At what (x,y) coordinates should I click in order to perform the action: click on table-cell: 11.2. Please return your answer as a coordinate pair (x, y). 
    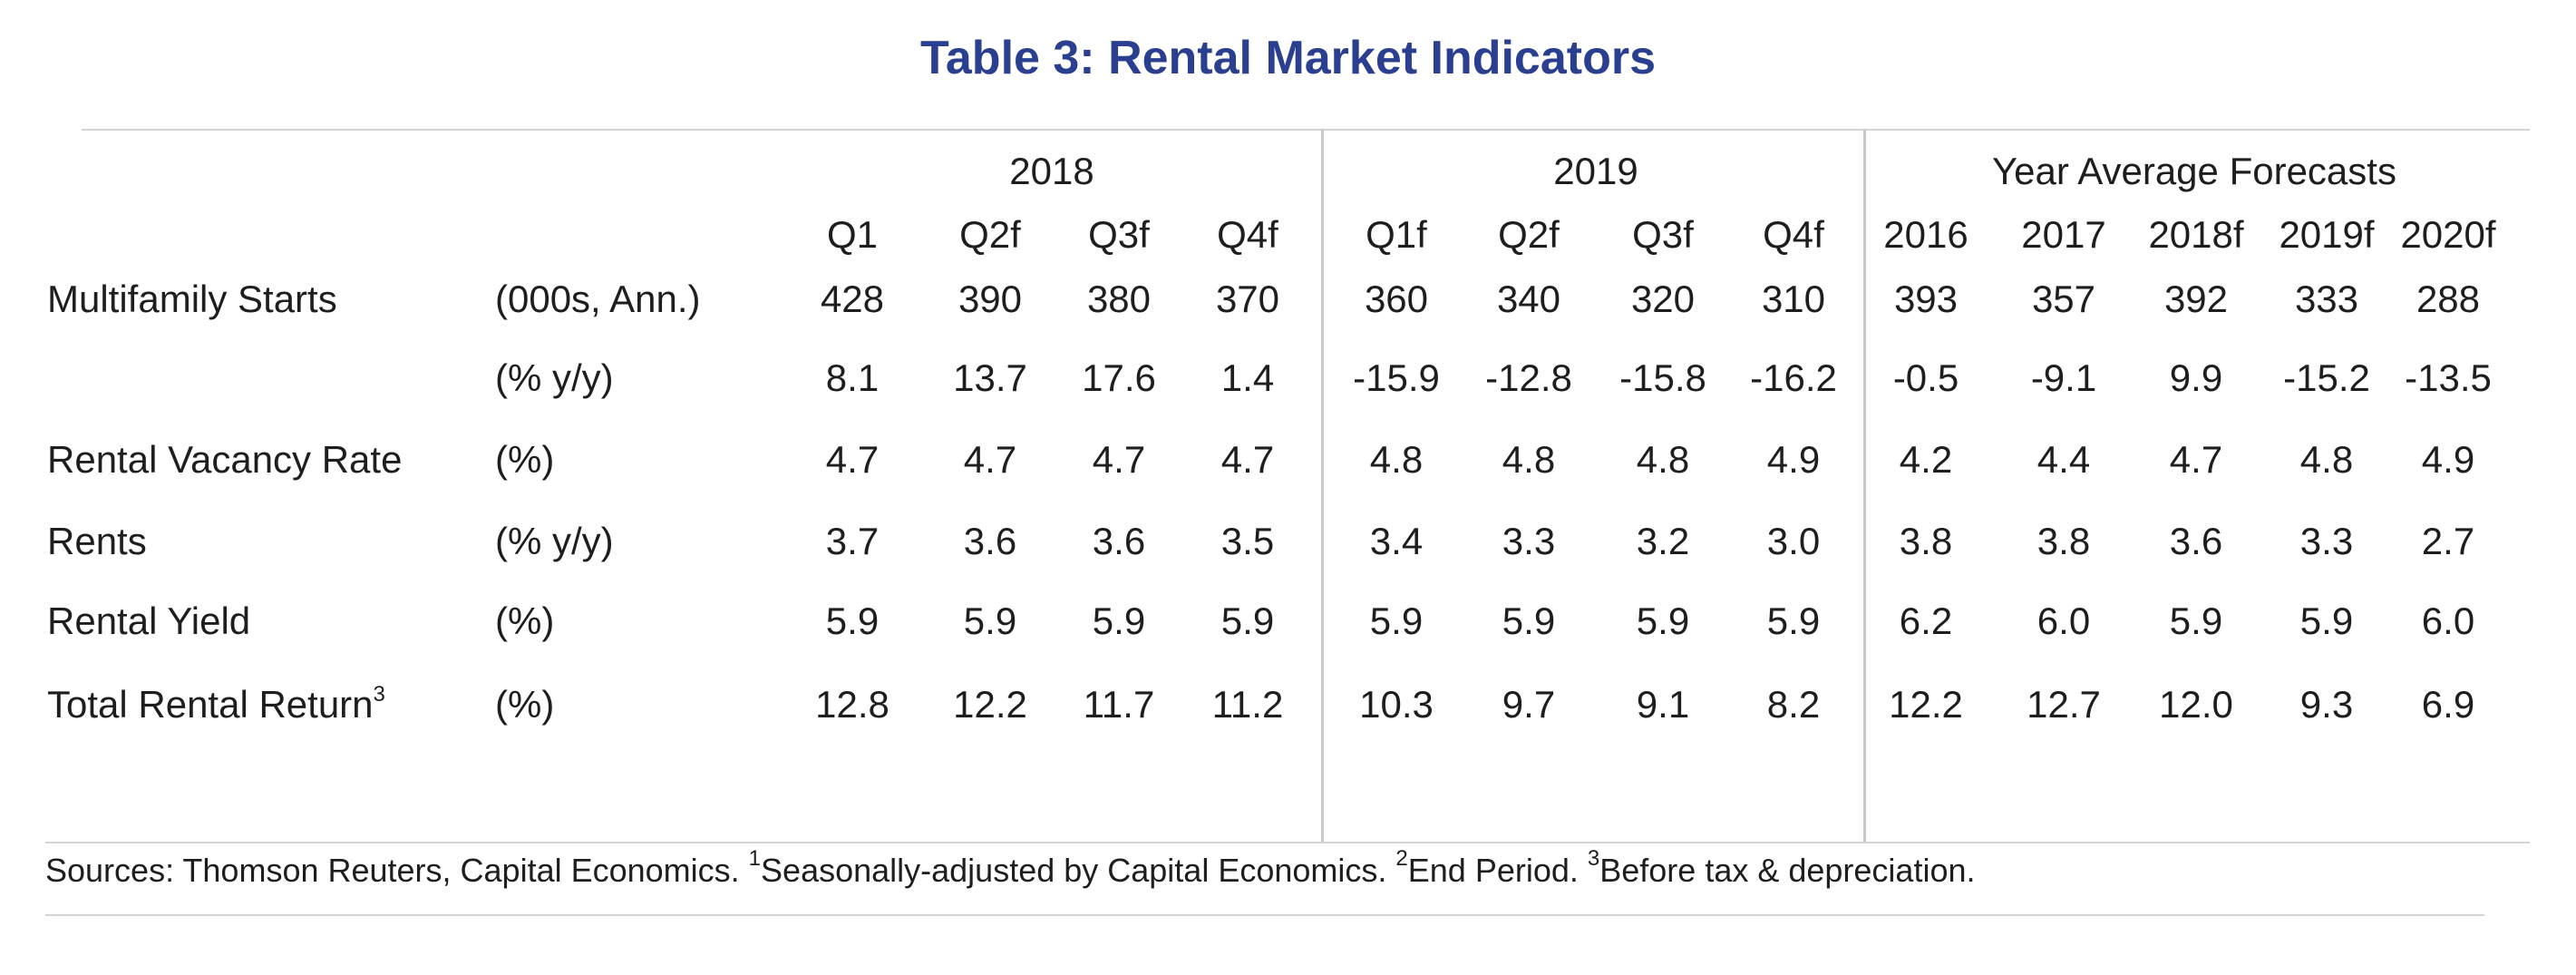
    Looking at the image, I should click on (1247, 704).